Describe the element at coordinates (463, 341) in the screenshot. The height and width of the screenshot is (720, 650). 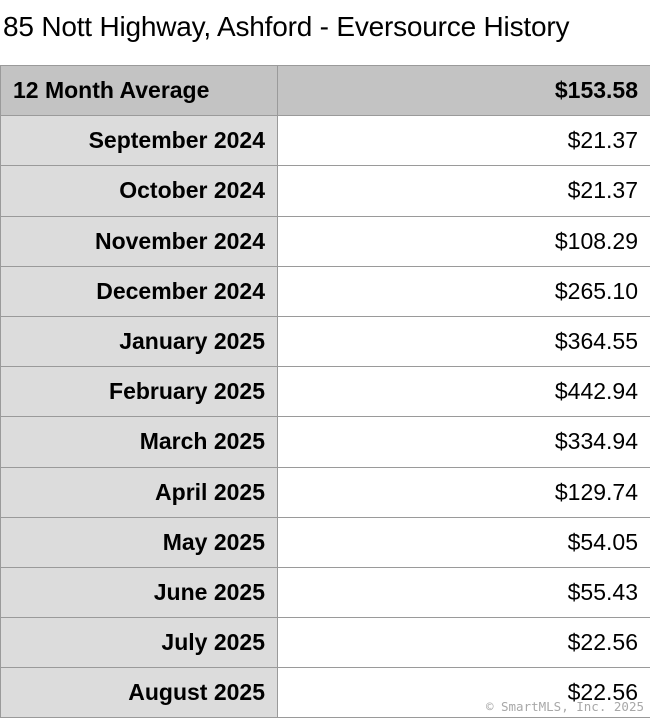
I see `amount-cell: $364.55` at that location.